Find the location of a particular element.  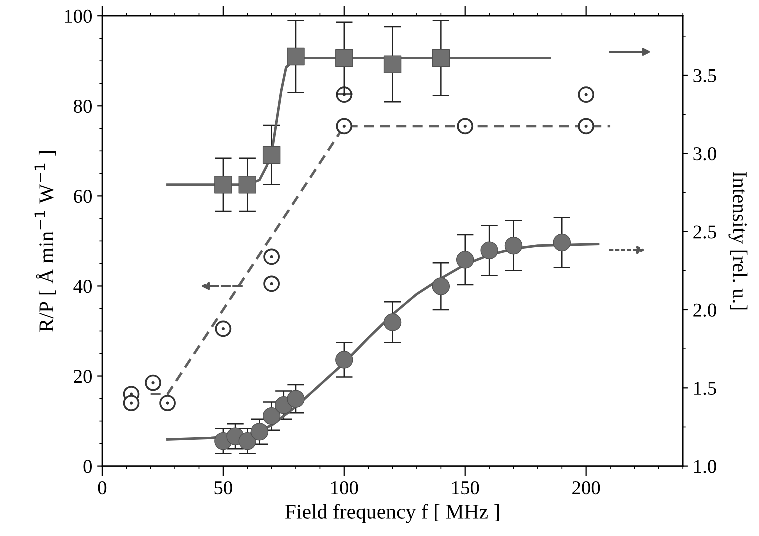

y-tick-label: 100 is located at coordinates (78, 17).